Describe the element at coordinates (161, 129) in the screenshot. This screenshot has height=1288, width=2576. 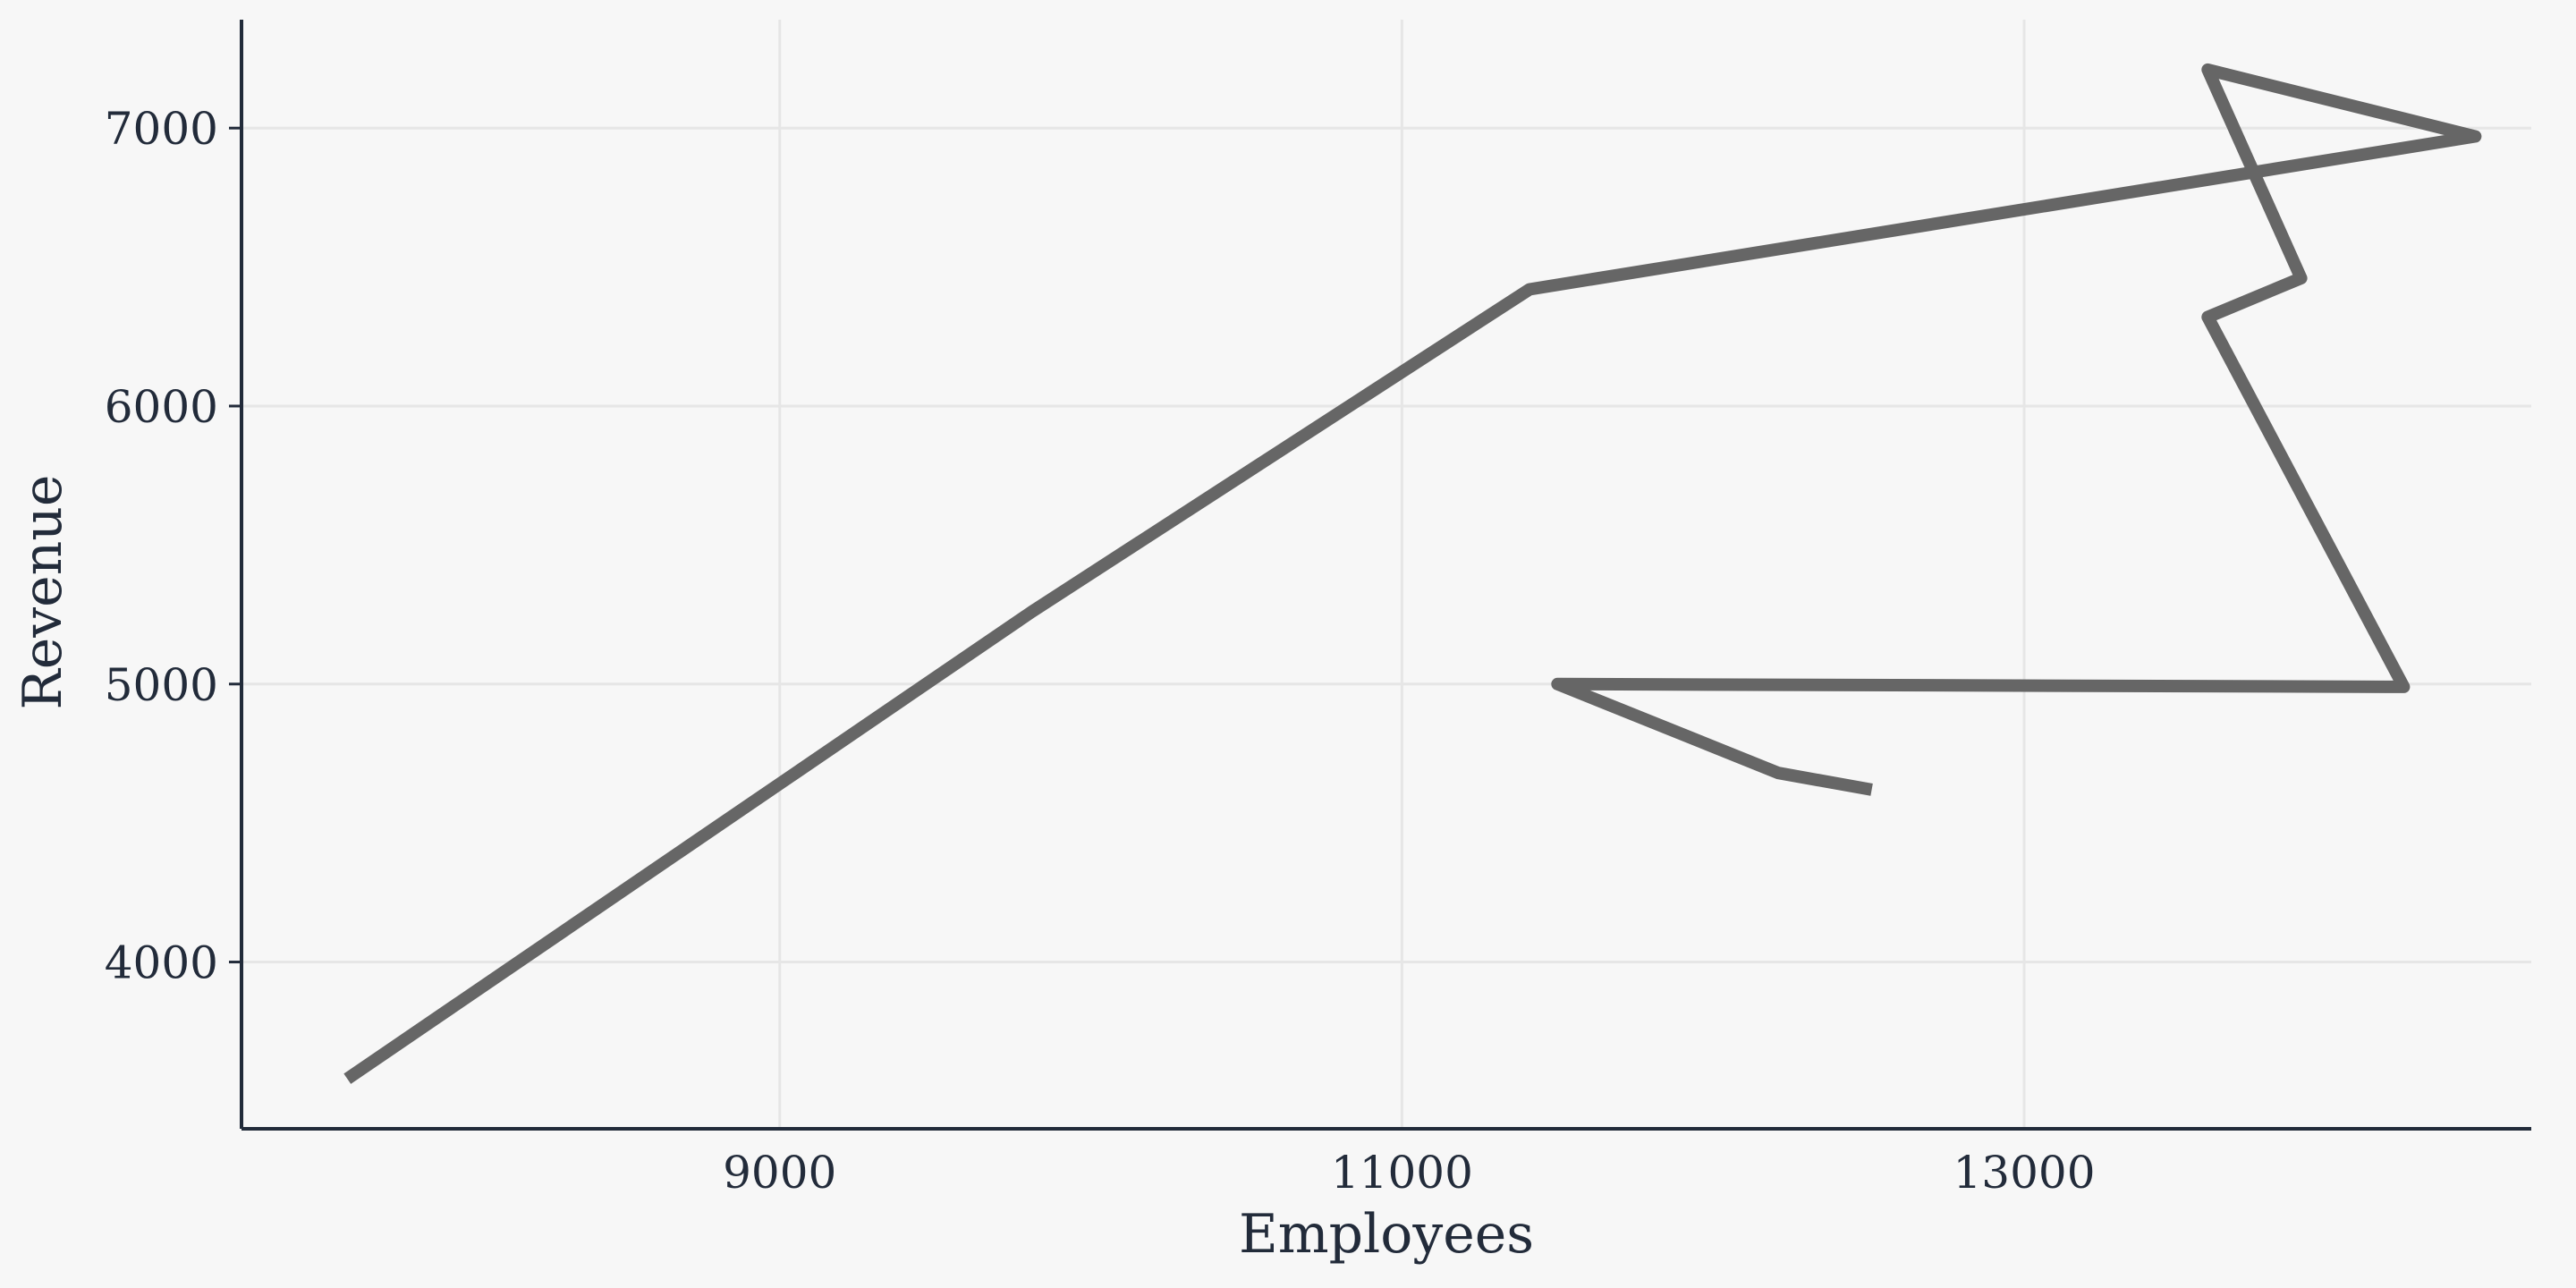
I see `y-tick-label: 7000` at that location.